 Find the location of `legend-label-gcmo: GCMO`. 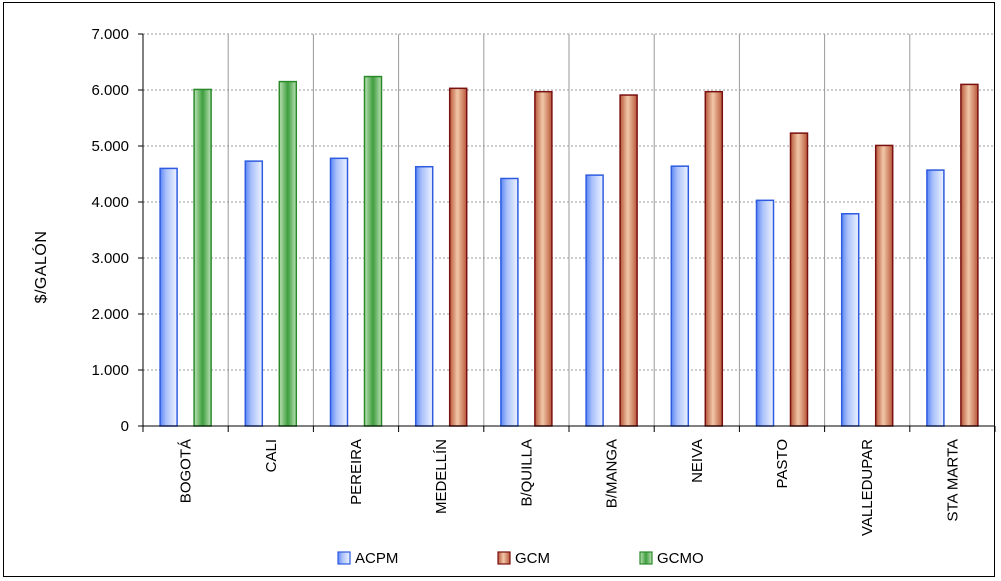

legend-label-gcmo: GCMO is located at coordinates (680, 558).